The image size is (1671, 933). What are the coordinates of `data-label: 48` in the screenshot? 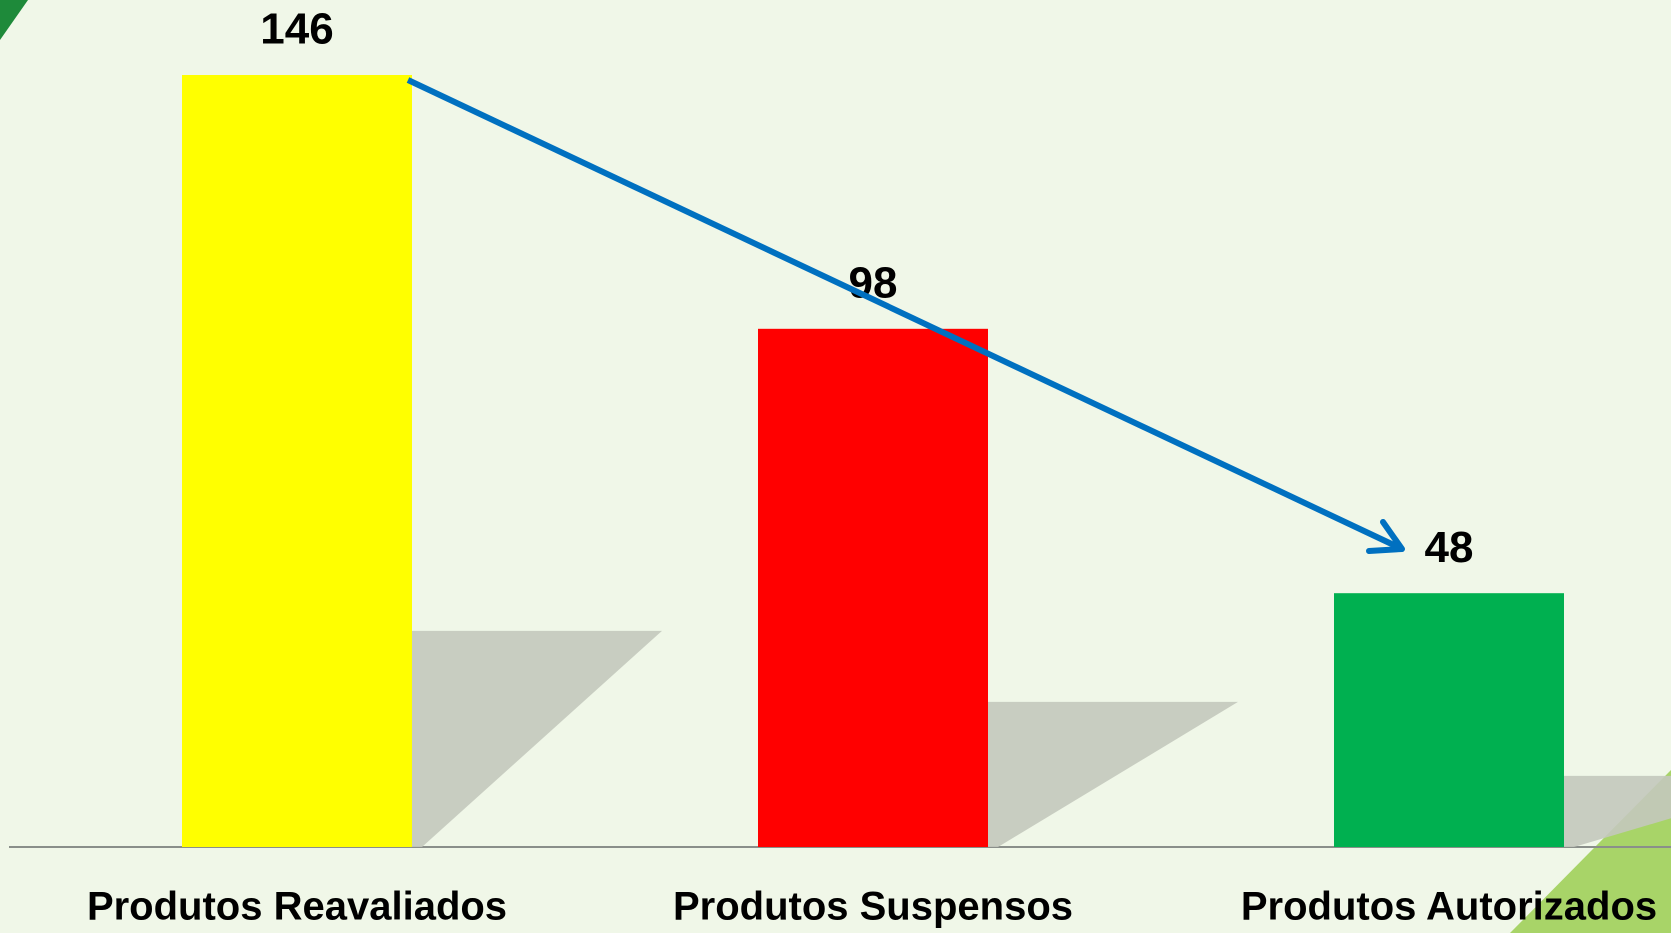 It's located at (1449, 547).